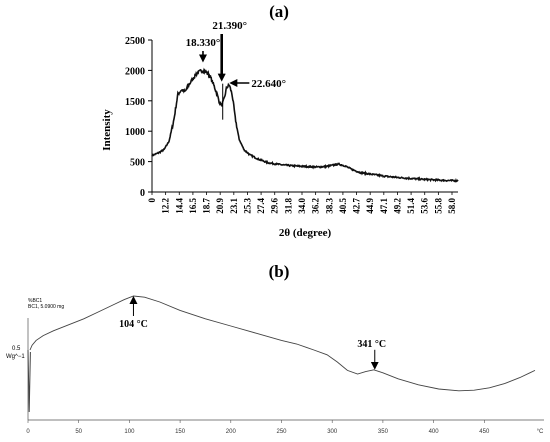  I want to click on b-annotations: 104 °C 341 °C, so click(252, 333).